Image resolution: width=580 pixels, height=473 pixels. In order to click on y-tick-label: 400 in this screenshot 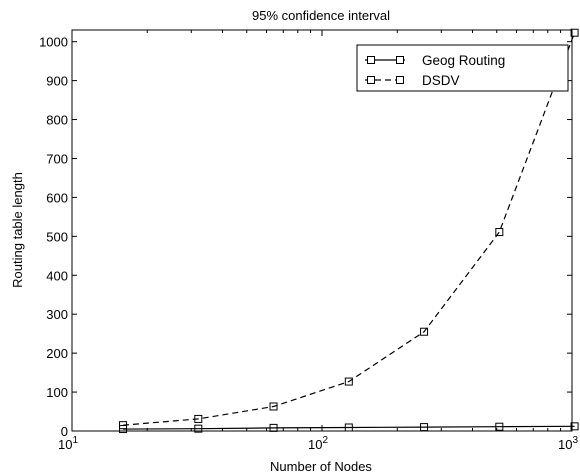, I will do `click(57, 275)`.